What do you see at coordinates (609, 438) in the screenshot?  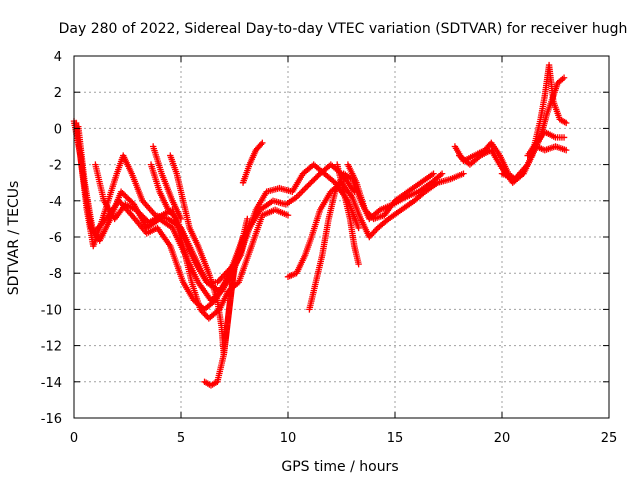 I see `x-tick-label-5: 25` at bounding box center [609, 438].